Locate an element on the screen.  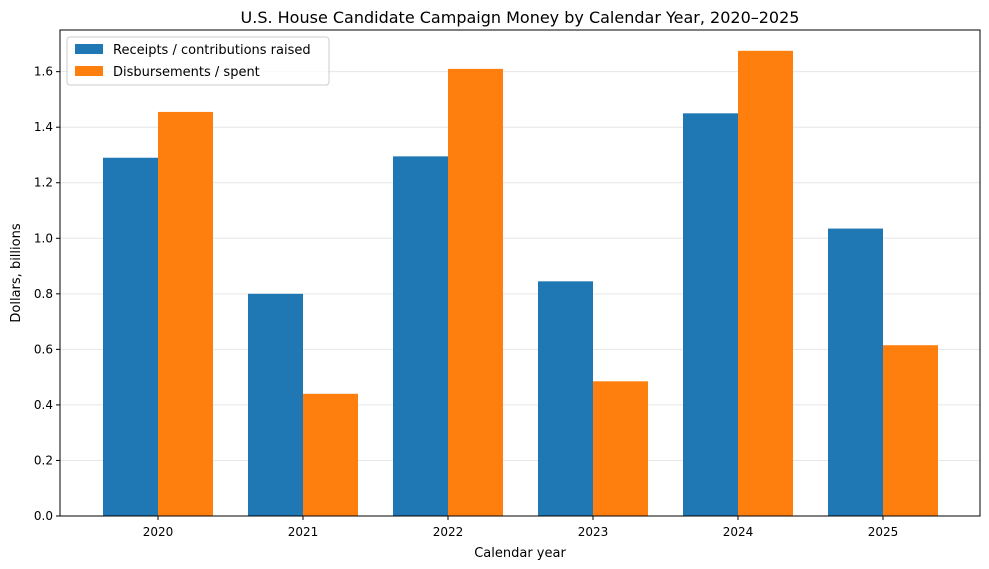
x-tick-label: 2023 is located at coordinates (593, 532).